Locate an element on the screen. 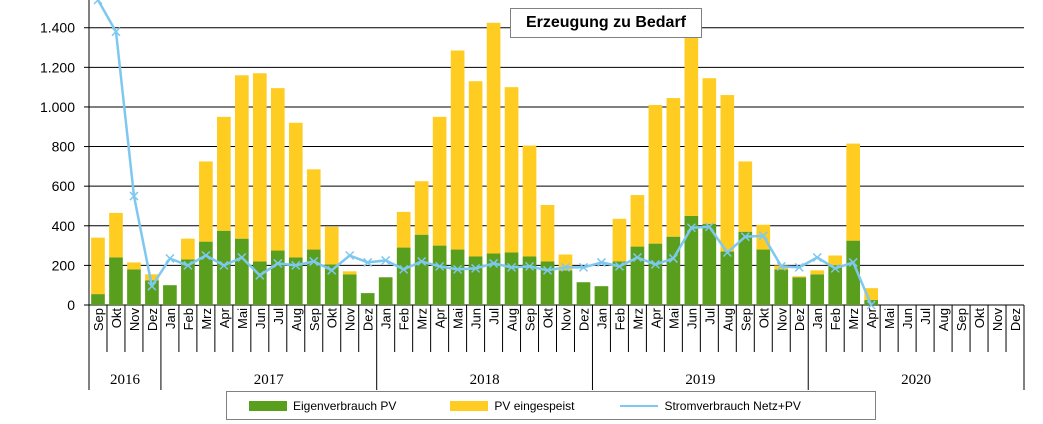  year-label: 2019 is located at coordinates (700, 380).